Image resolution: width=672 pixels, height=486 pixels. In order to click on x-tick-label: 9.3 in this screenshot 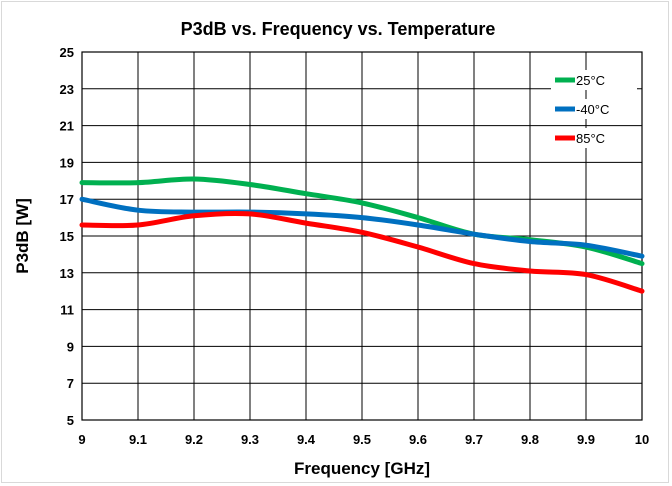, I will do `click(250, 439)`.